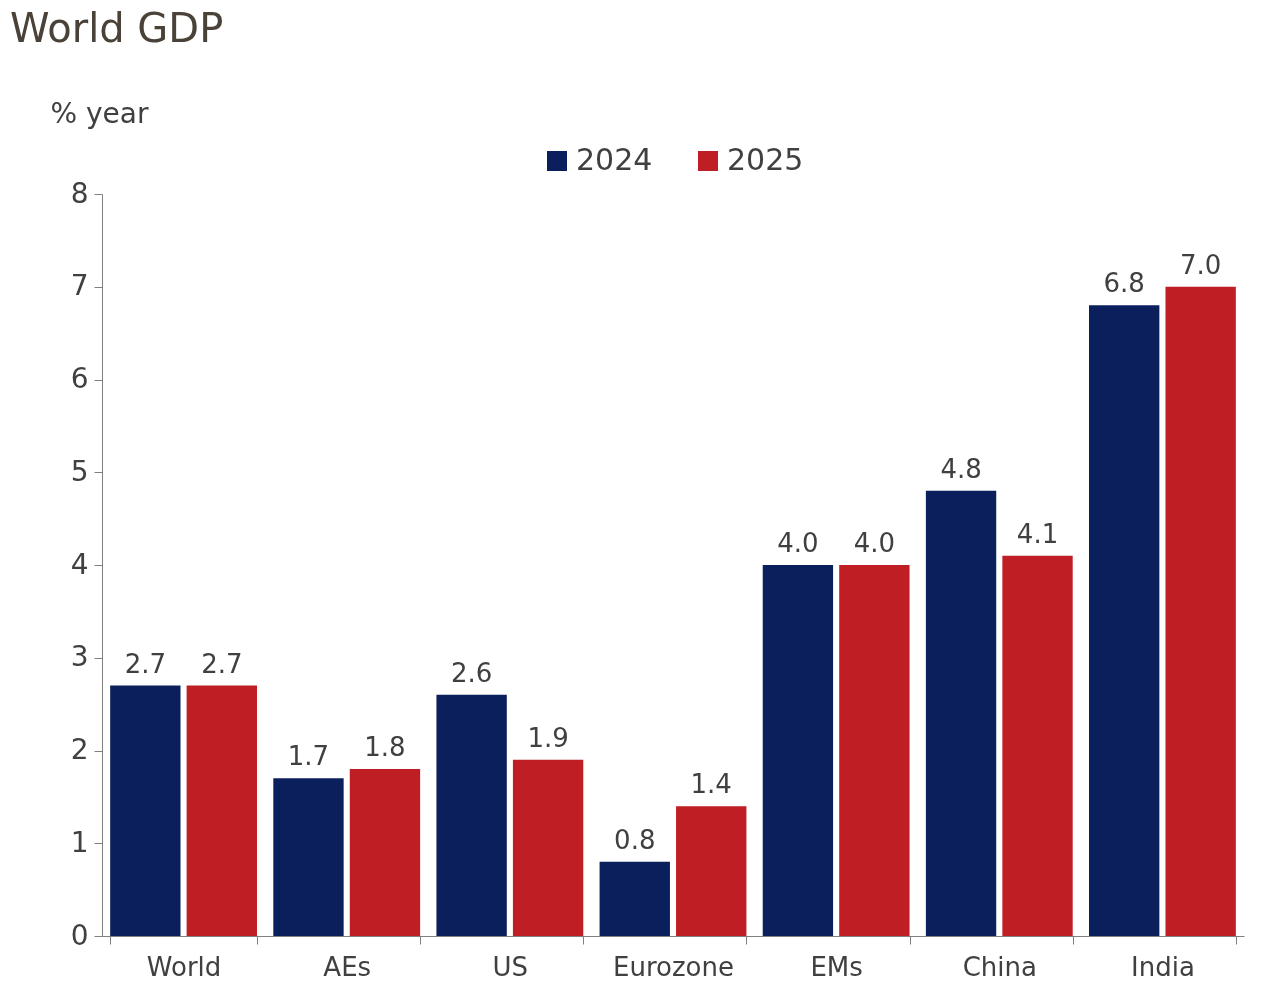  Describe the element at coordinates (79, 749) in the screenshot. I see `y-tick-label: 2` at that location.